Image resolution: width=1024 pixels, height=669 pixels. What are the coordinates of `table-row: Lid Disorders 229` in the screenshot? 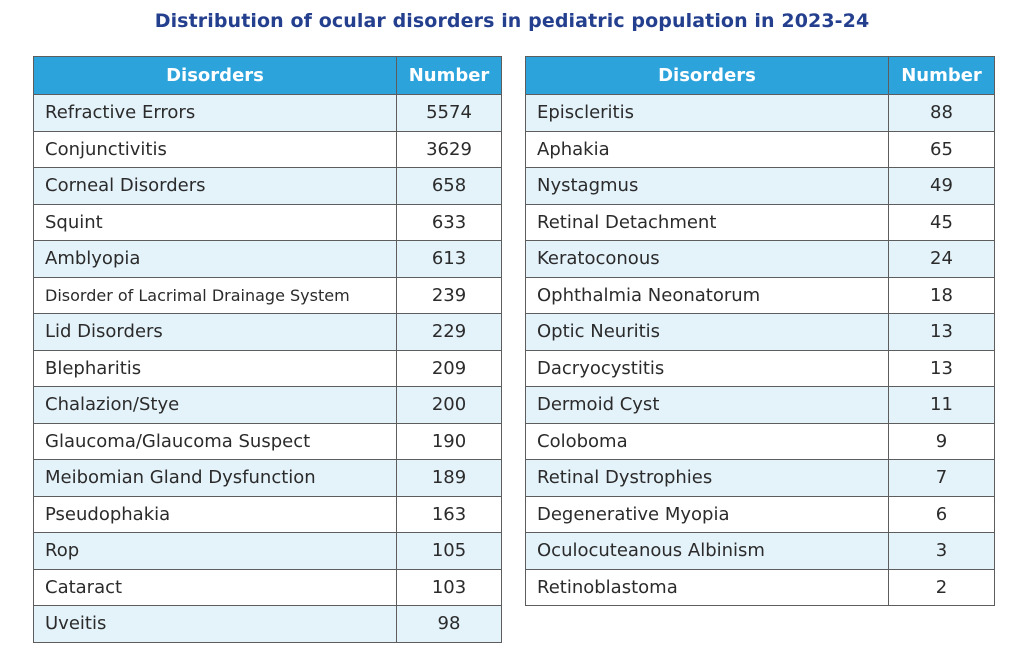 It's located at (267, 332).